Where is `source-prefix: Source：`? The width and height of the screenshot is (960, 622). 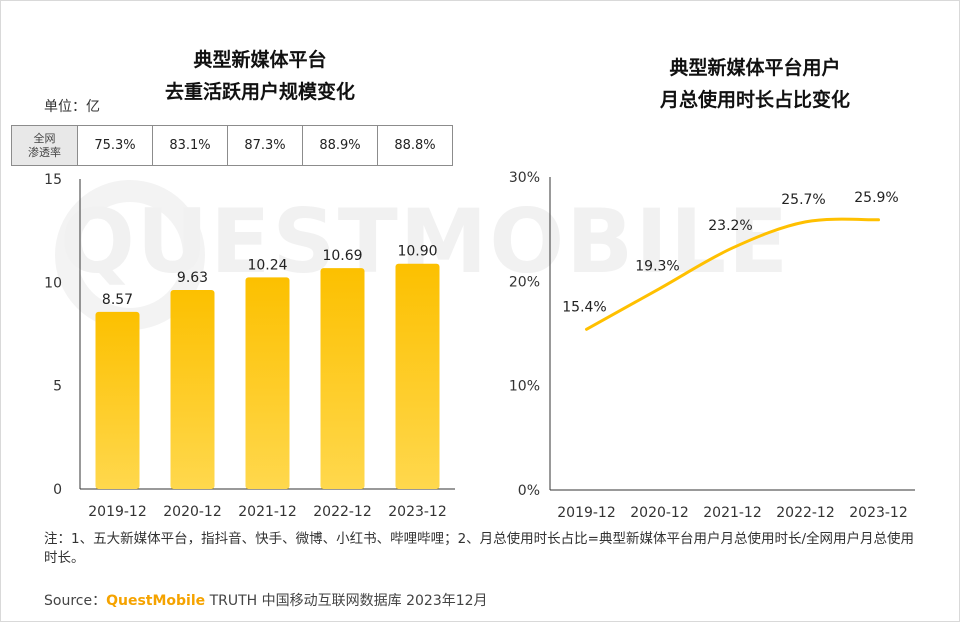
source-prefix: Source： is located at coordinates (75, 601).